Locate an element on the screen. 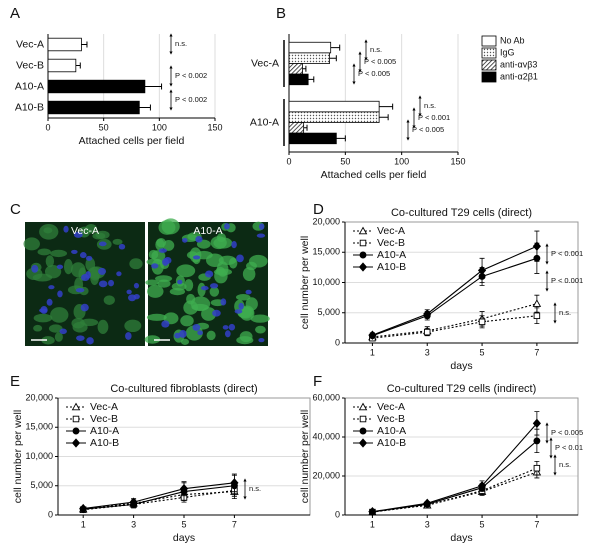  annotation: P < 0.002 is located at coordinates (191, 99).